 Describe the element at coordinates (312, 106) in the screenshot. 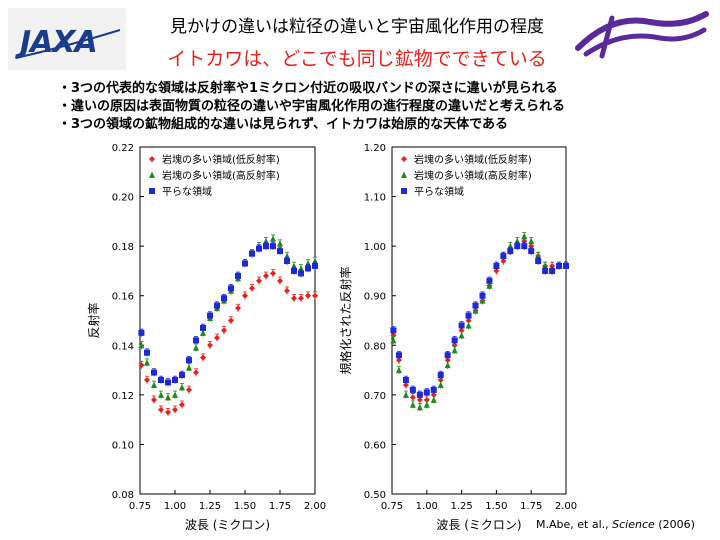

I see `bullet-item: ・違いの原因は表面物質の粒径の違いや宇宙風化作用の進行程度の違いだと考えられる` at that location.